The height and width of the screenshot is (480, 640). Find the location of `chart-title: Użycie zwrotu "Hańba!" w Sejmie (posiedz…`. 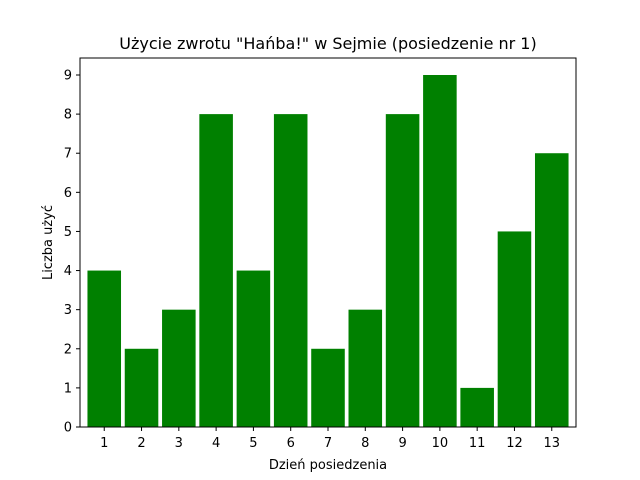

chart-title: Użycie zwrotu "Hańba!" w Sejmie (posiedz… is located at coordinates (327, 43).